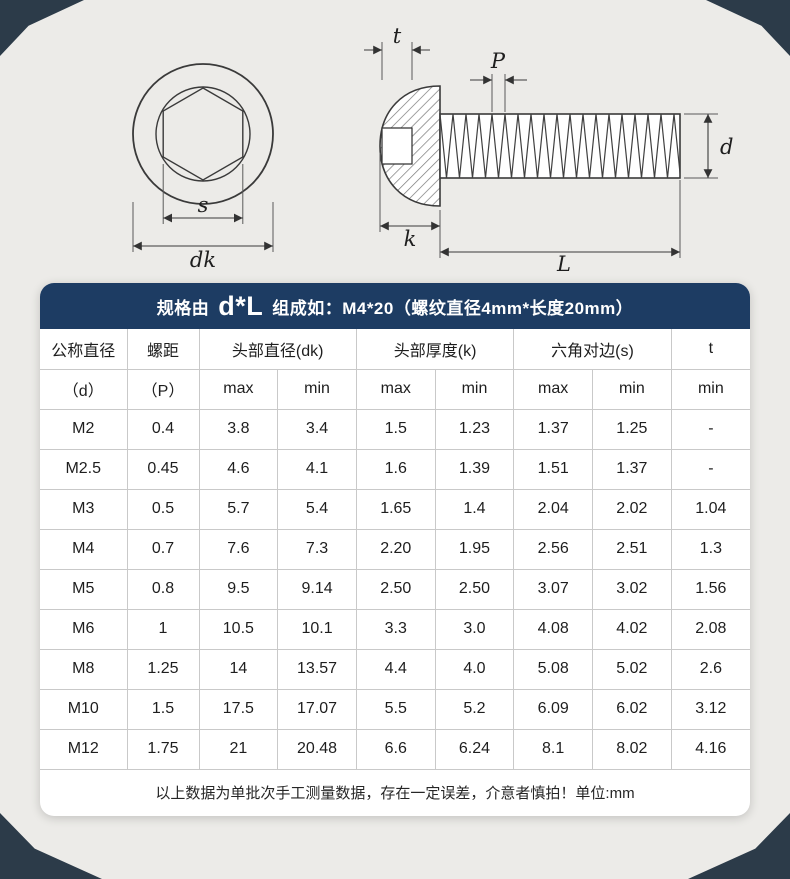  I want to click on table-cell: 1.39, so click(474, 469).